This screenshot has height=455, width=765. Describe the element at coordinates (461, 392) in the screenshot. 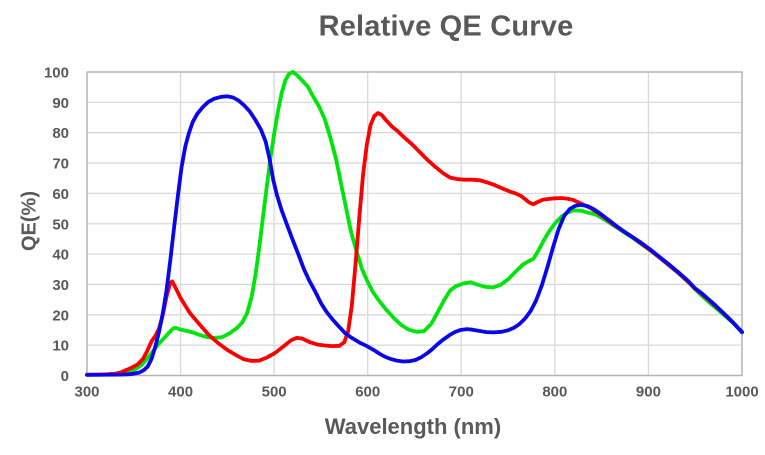

I see `x-tick-label: 700` at that location.